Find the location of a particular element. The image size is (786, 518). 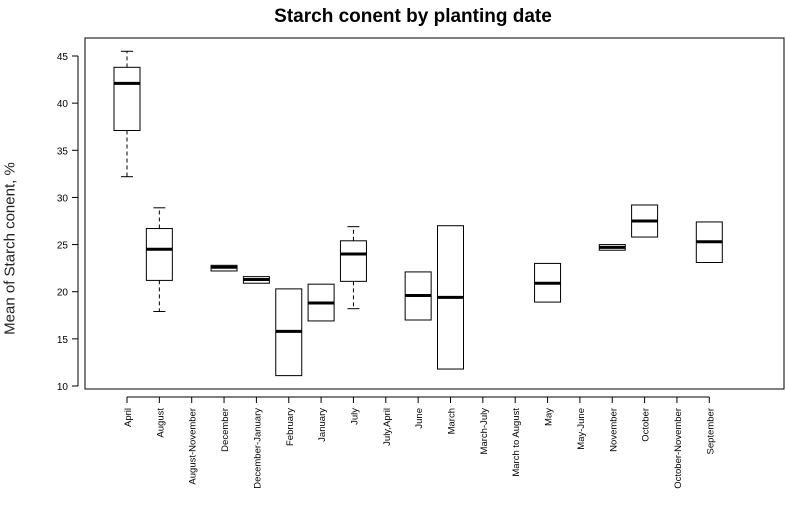

x-tick-label: September is located at coordinates (710, 431).